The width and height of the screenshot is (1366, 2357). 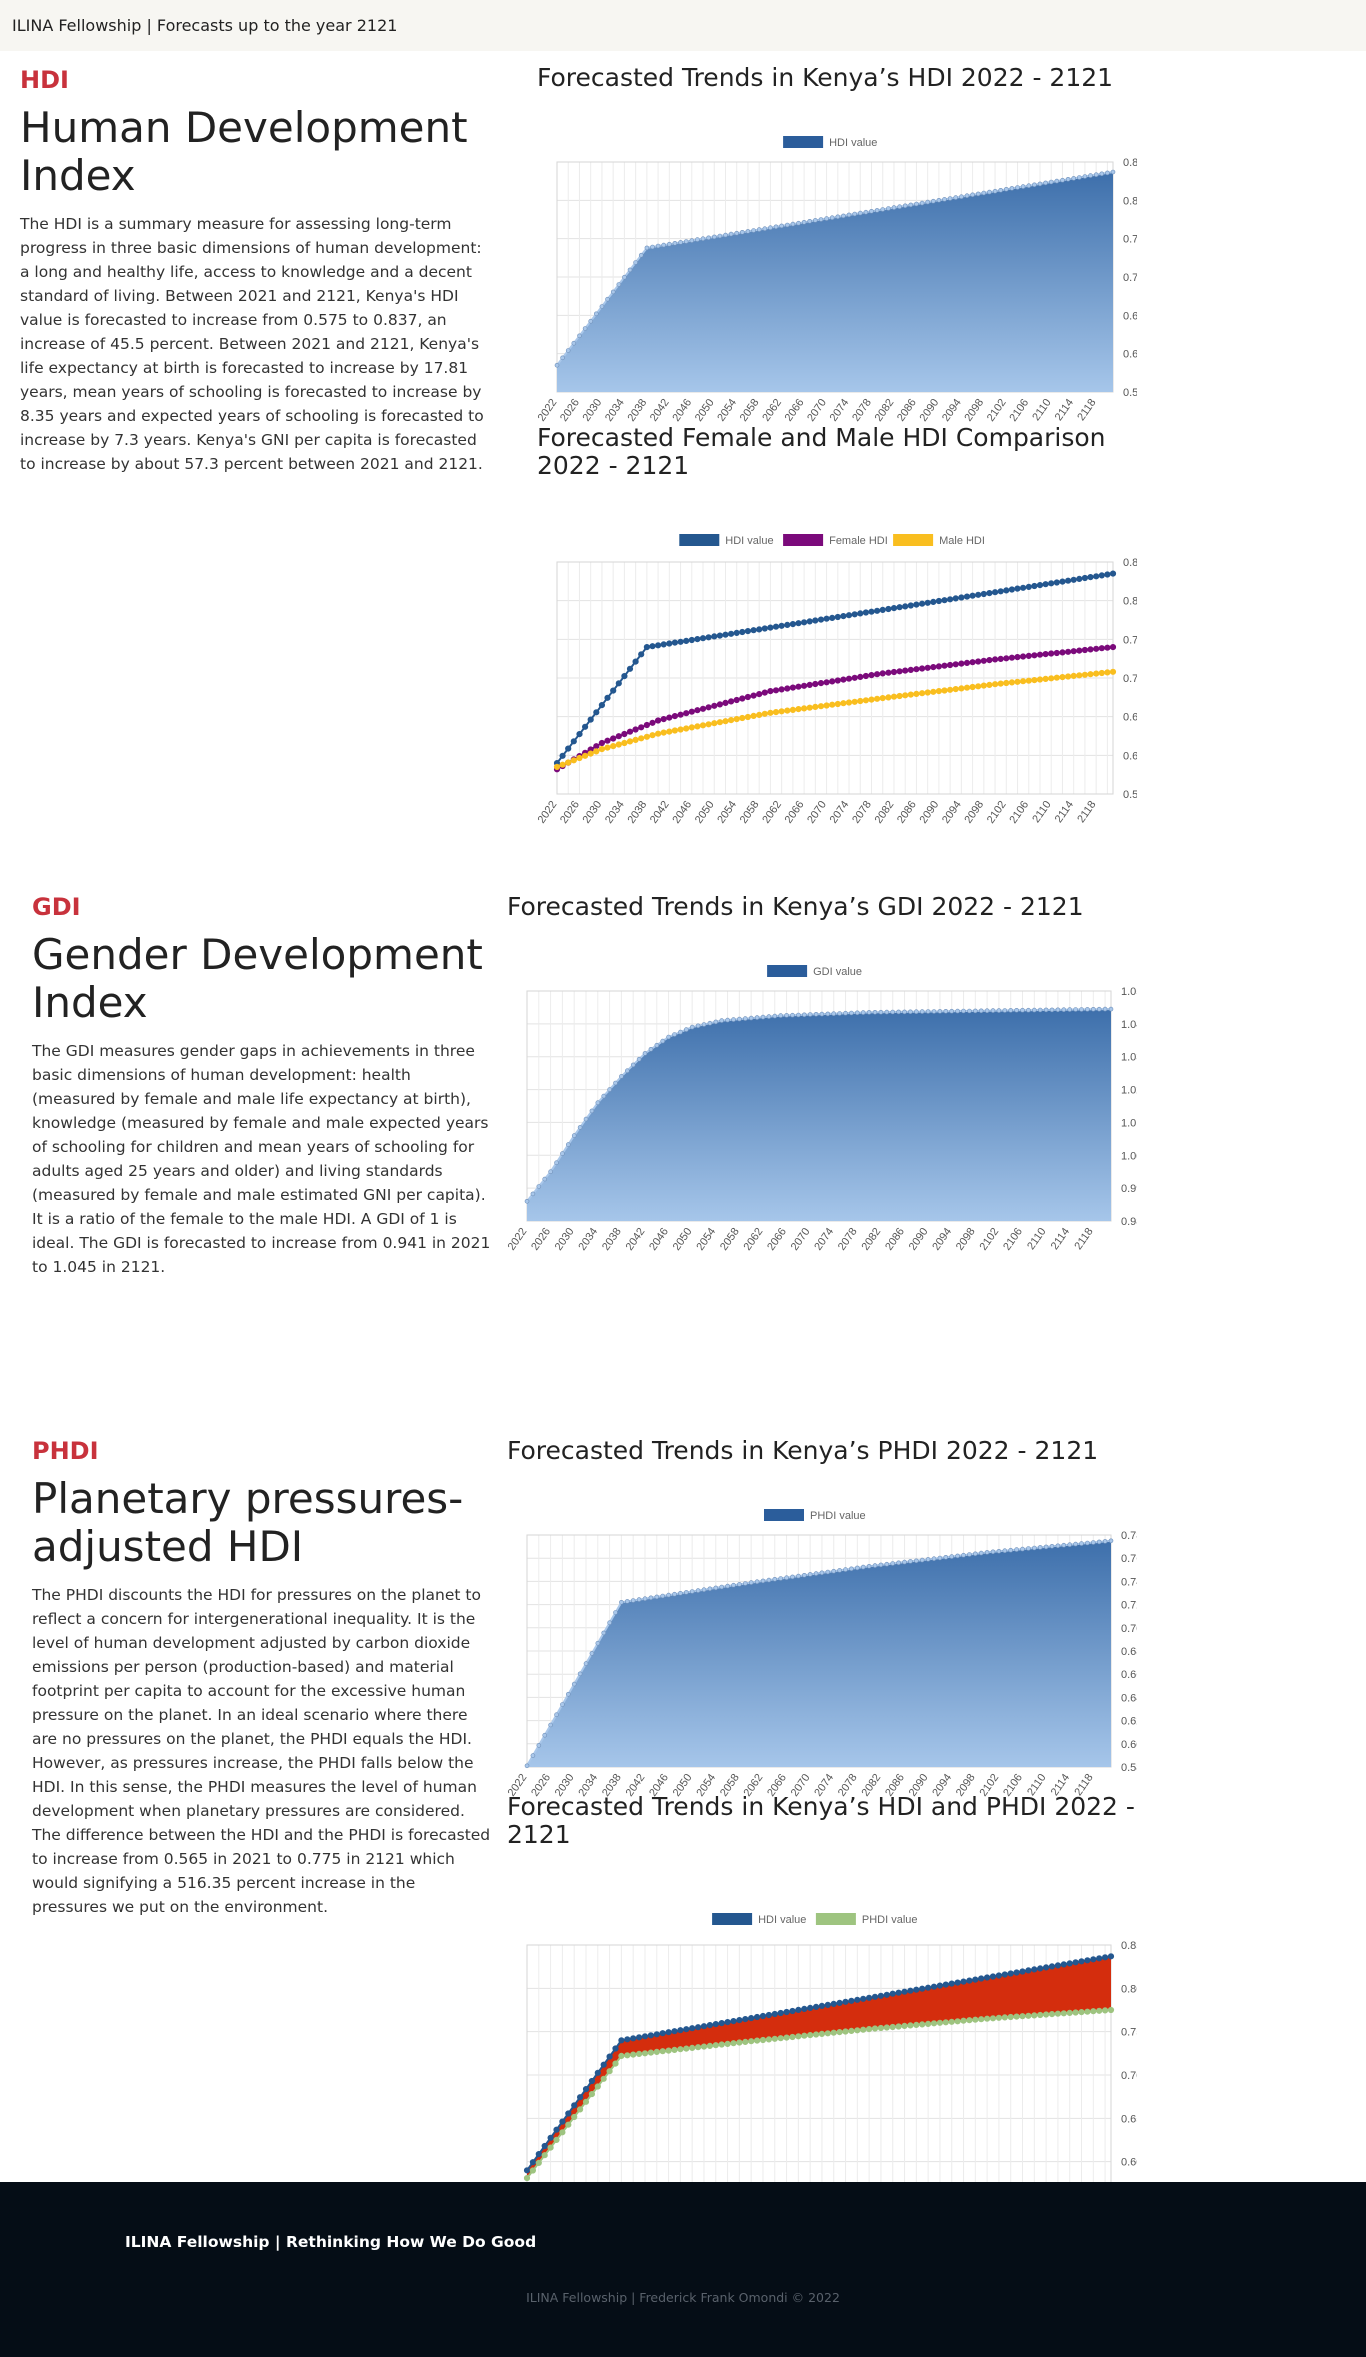 What do you see at coordinates (782, 1920) in the screenshot?
I see `legend-label: HDI value` at bounding box center [782, 1920].